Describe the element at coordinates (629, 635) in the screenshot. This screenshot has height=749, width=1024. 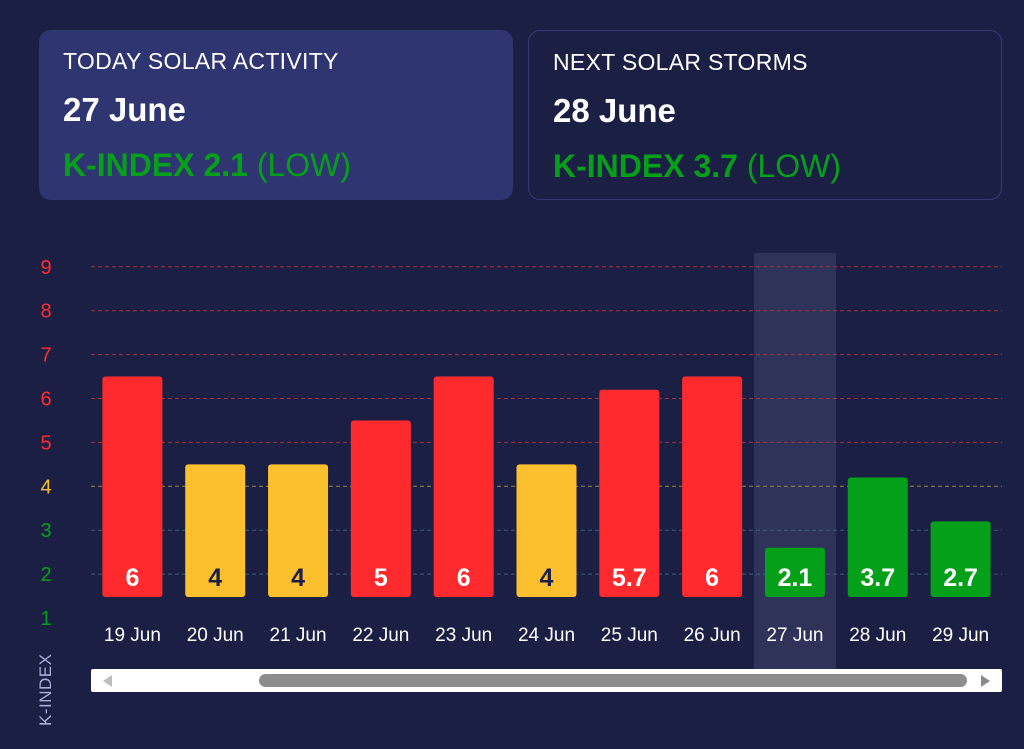
I see `x-tick-label: 25 Jun` at that location.